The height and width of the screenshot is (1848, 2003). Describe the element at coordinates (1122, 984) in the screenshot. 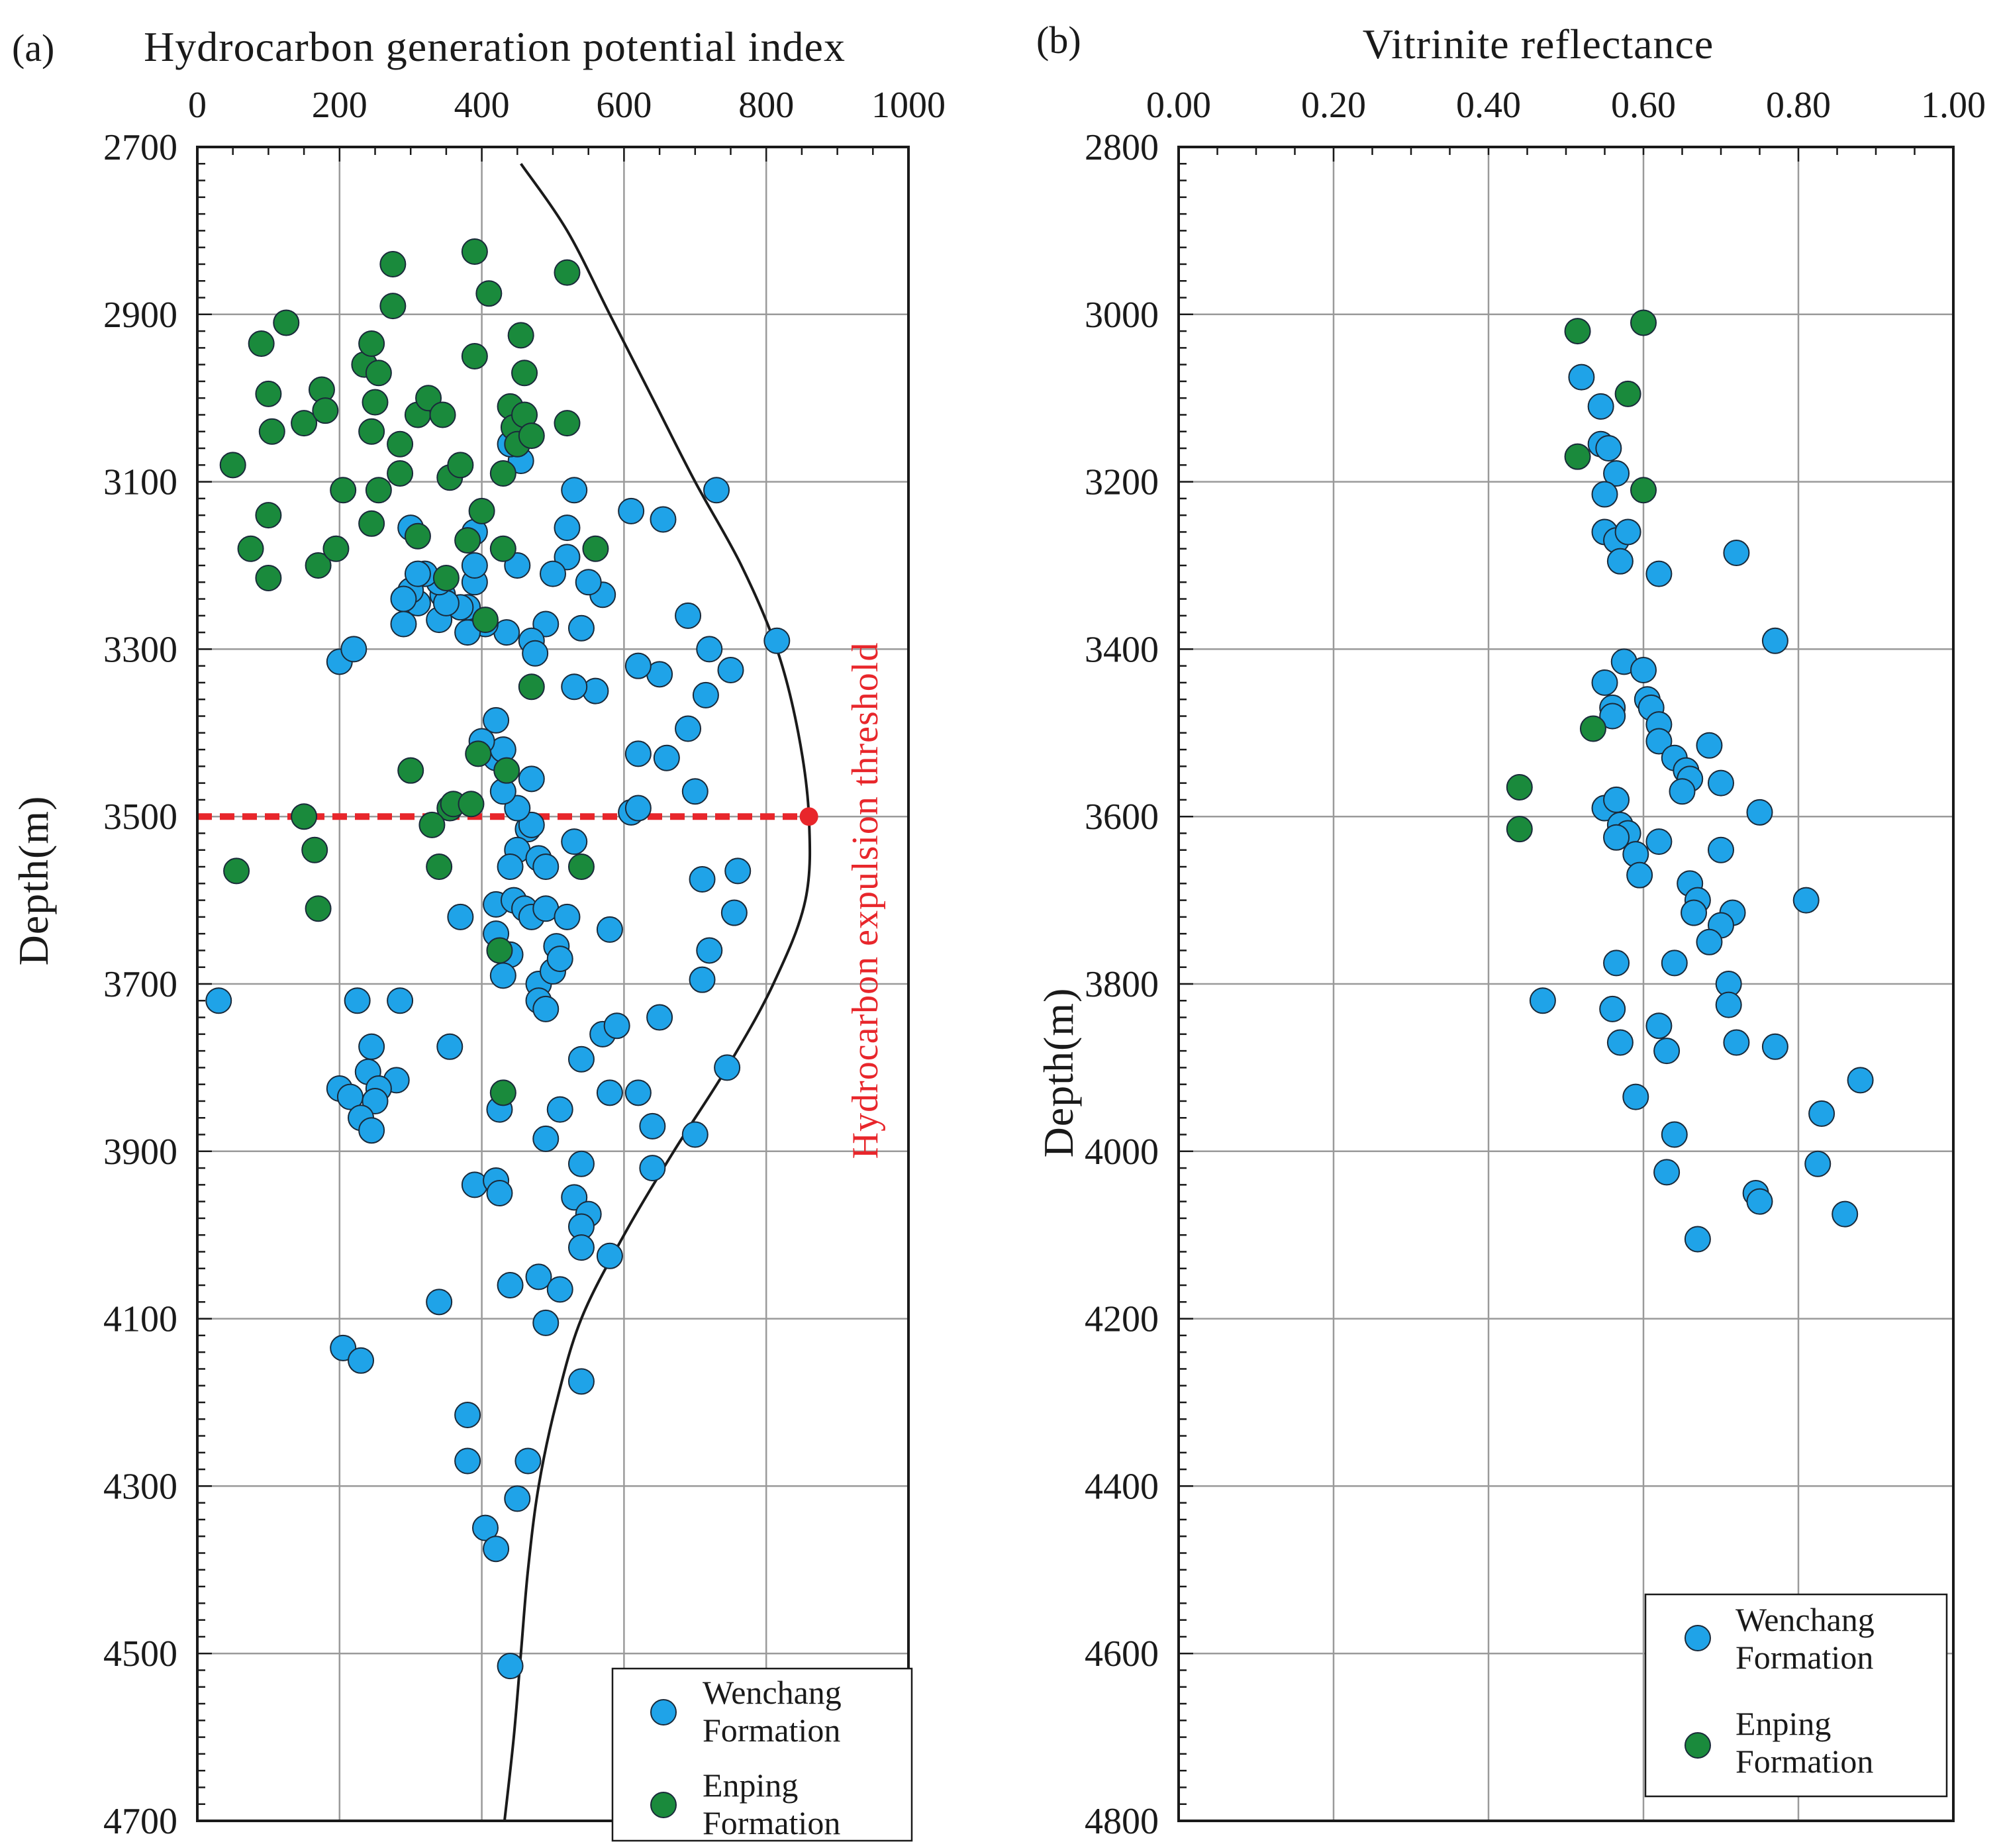

I see `y-tick-label: 3800` at that location.